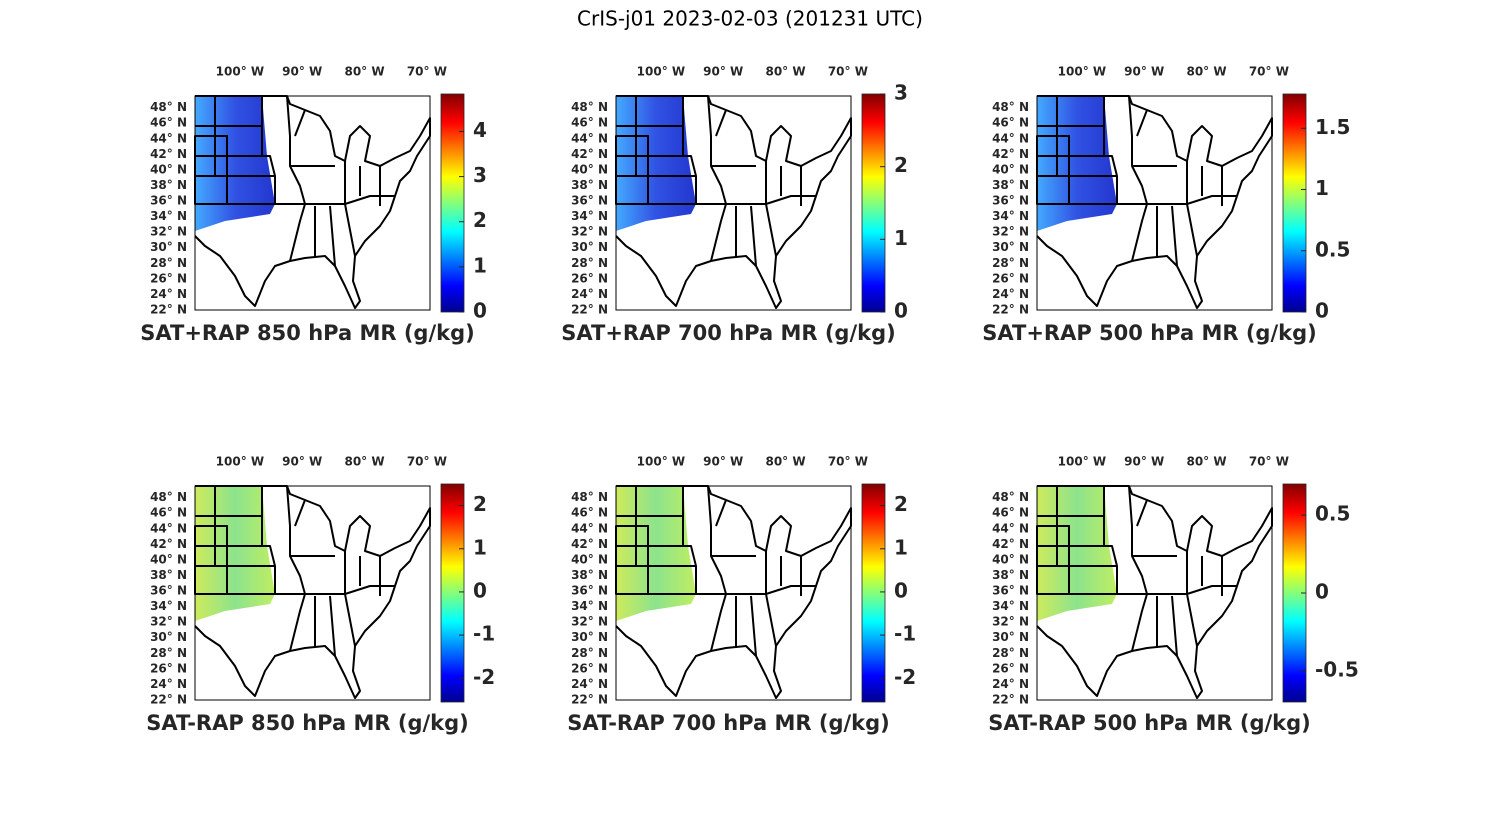 This screenshot has width=1500, height=825. What do you see at coordinates (307, 723) in the screenshot?
I see `panel-label: SAT-RAP 850 hPa MR (g/kg)` at bounding box center [307, 723].